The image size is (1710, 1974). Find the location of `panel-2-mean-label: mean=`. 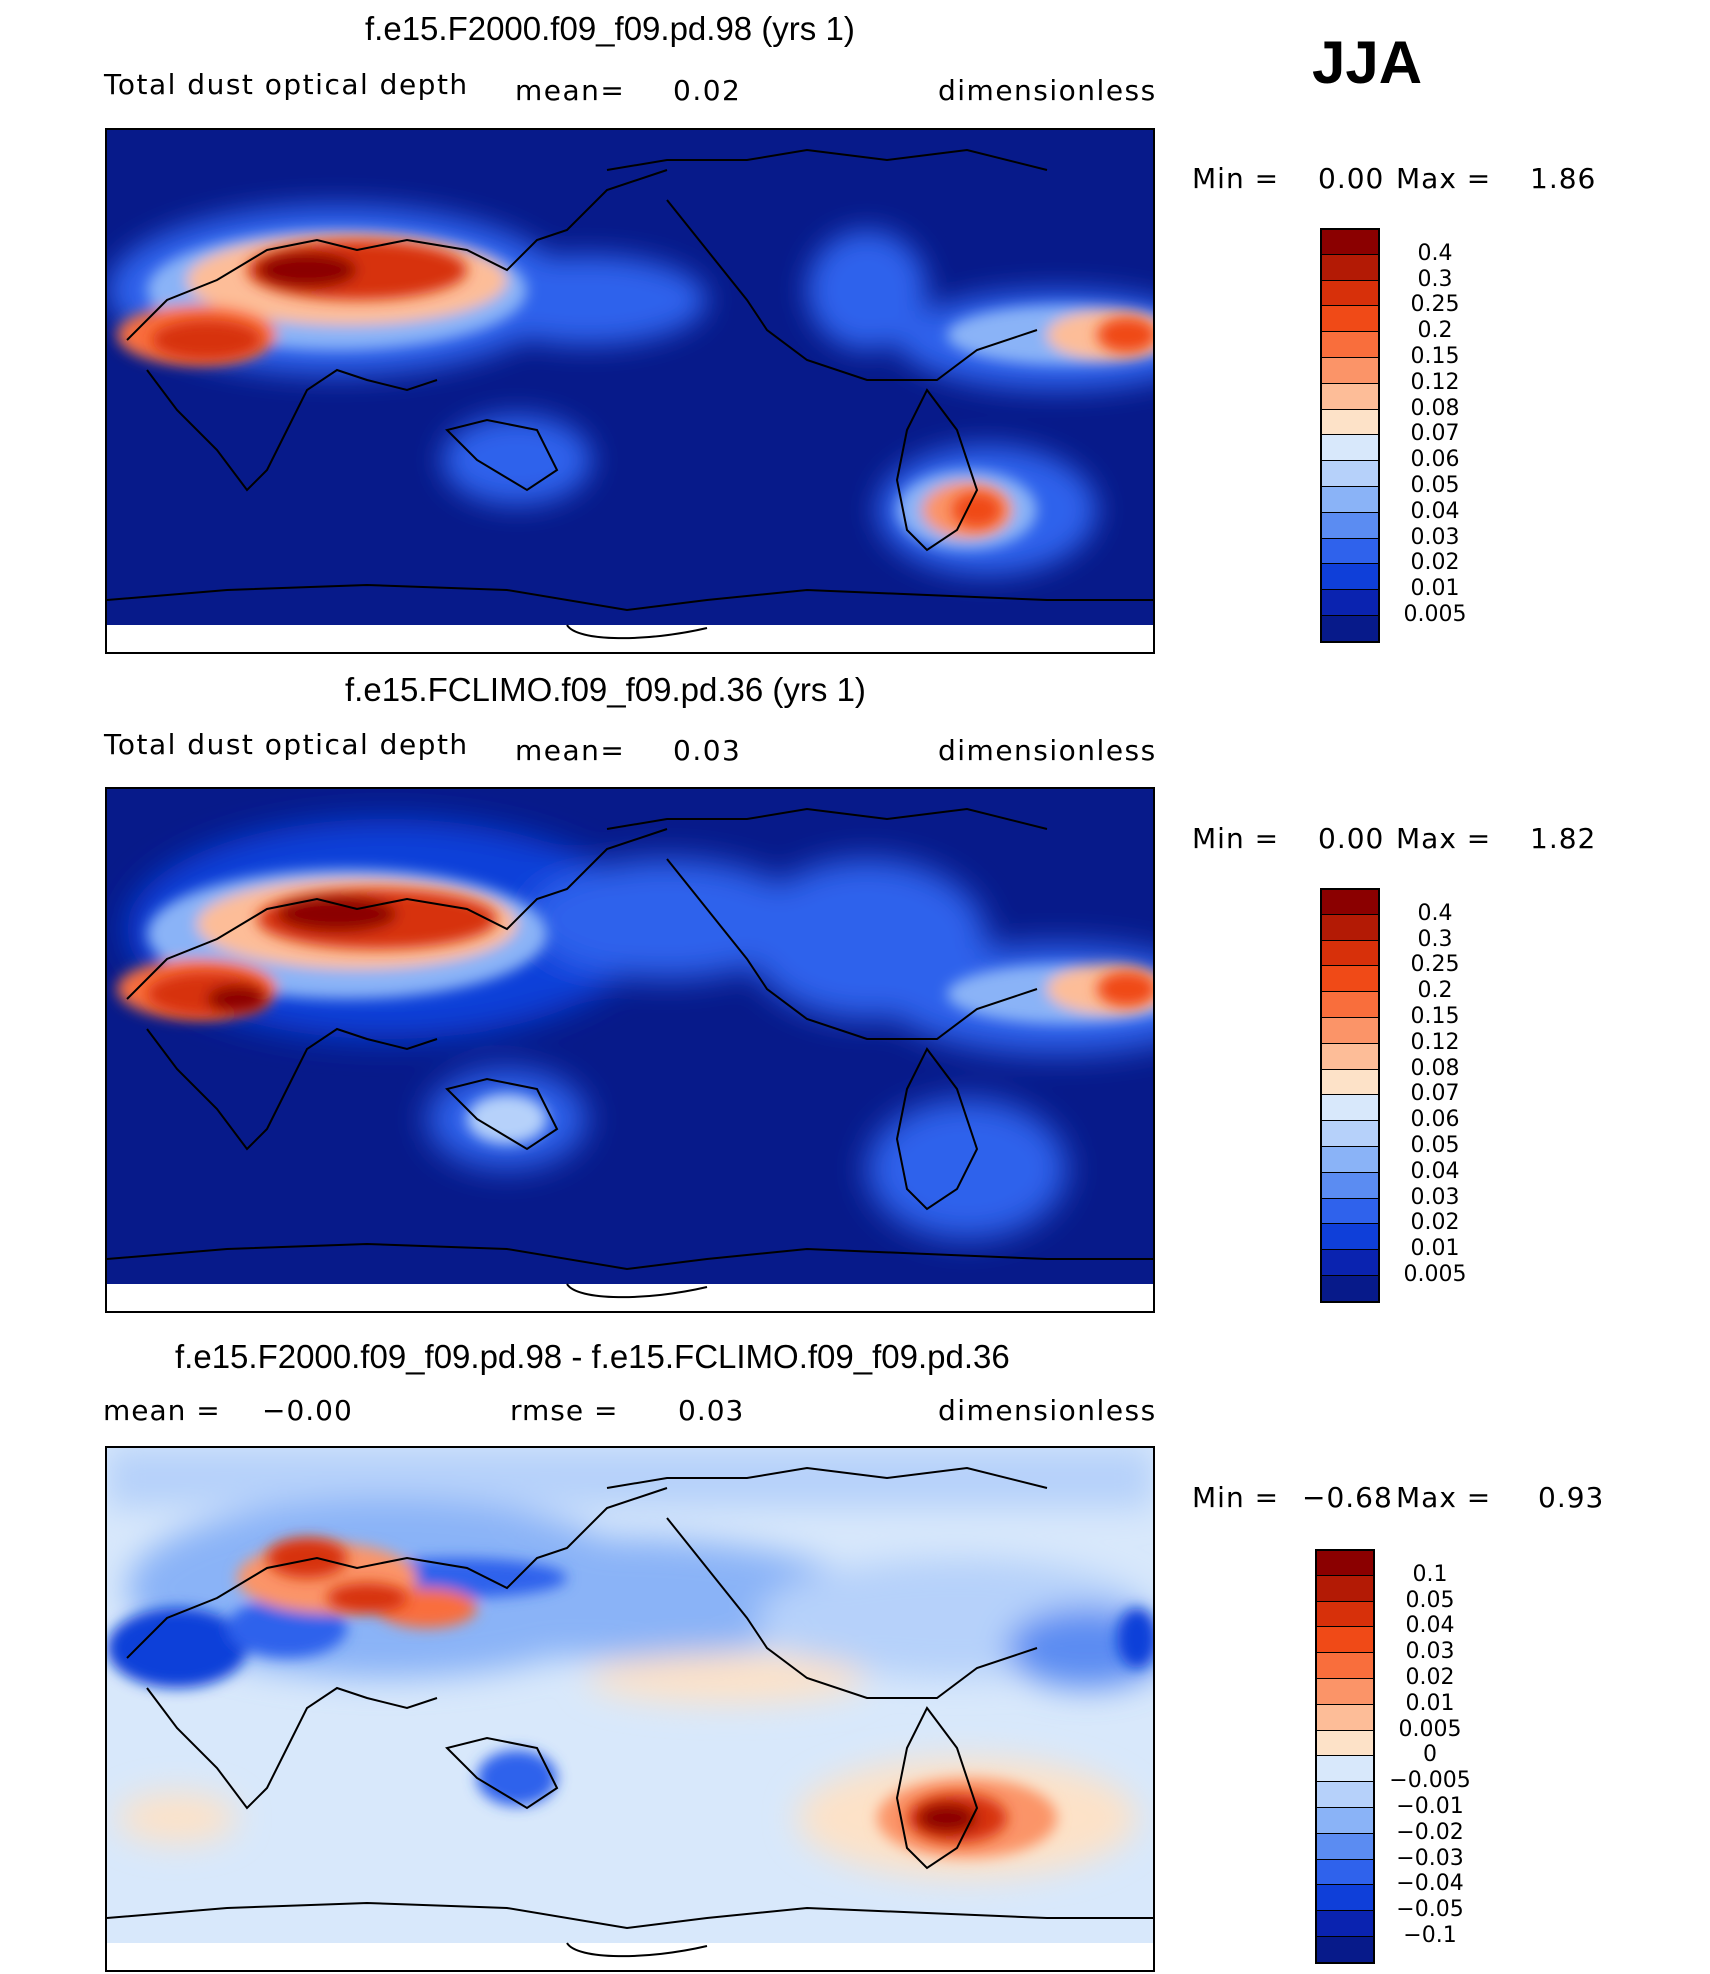

panel-2-mean-label: mean= is located at coordinates (570, 750).